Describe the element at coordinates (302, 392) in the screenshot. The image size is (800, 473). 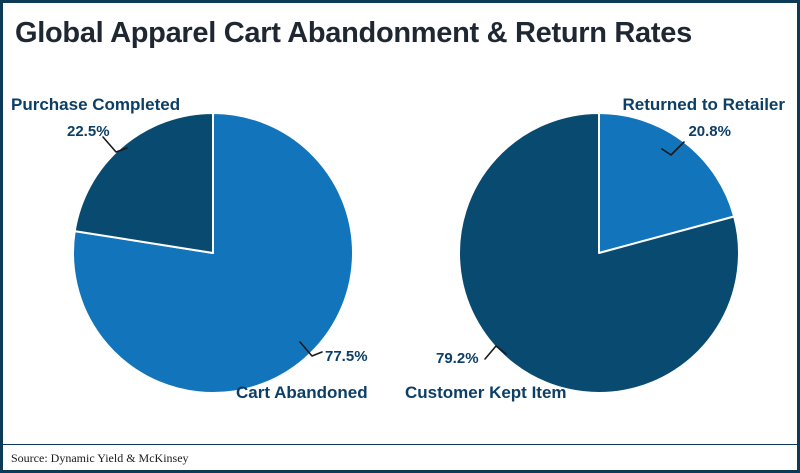
I see `slice-label-cart-abandoned: Cart Abandoned` at that location.